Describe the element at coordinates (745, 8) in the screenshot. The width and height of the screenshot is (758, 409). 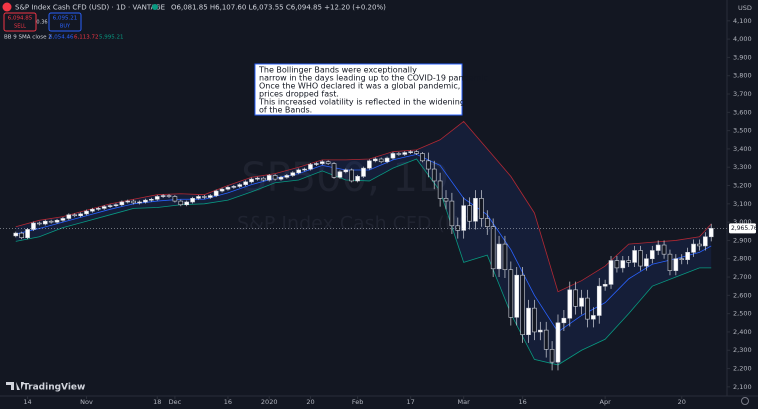
I see `currency-label: USD` at that location.